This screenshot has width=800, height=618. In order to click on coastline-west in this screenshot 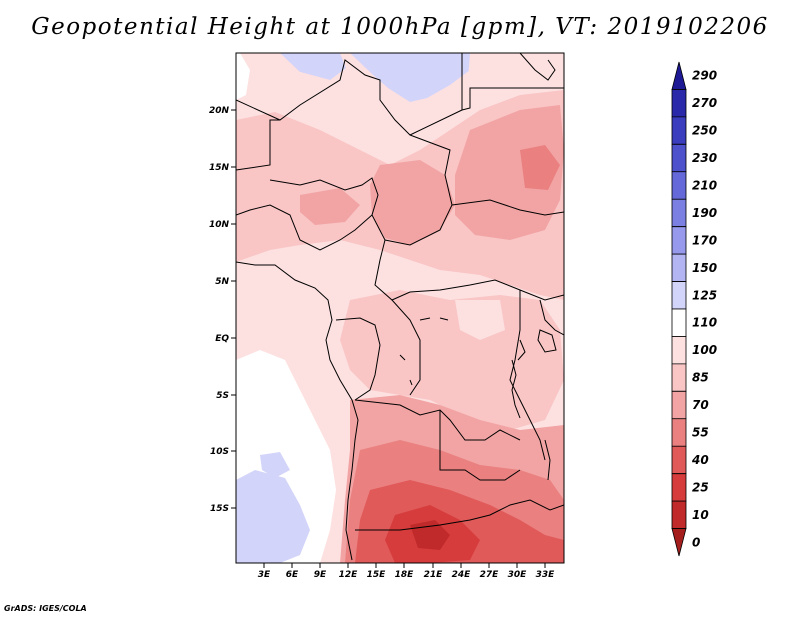, I will do `click(297, 411)`.